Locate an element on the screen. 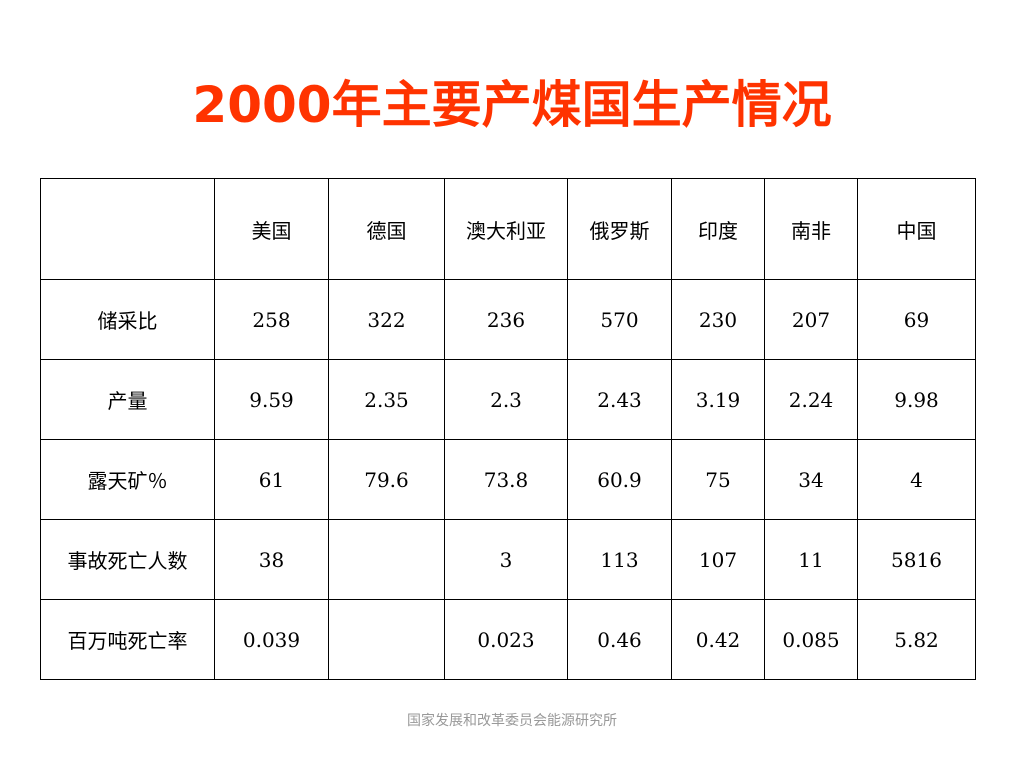 The image size is (1024, 768). table-cell: 75 is located at coordinates (718, 479).